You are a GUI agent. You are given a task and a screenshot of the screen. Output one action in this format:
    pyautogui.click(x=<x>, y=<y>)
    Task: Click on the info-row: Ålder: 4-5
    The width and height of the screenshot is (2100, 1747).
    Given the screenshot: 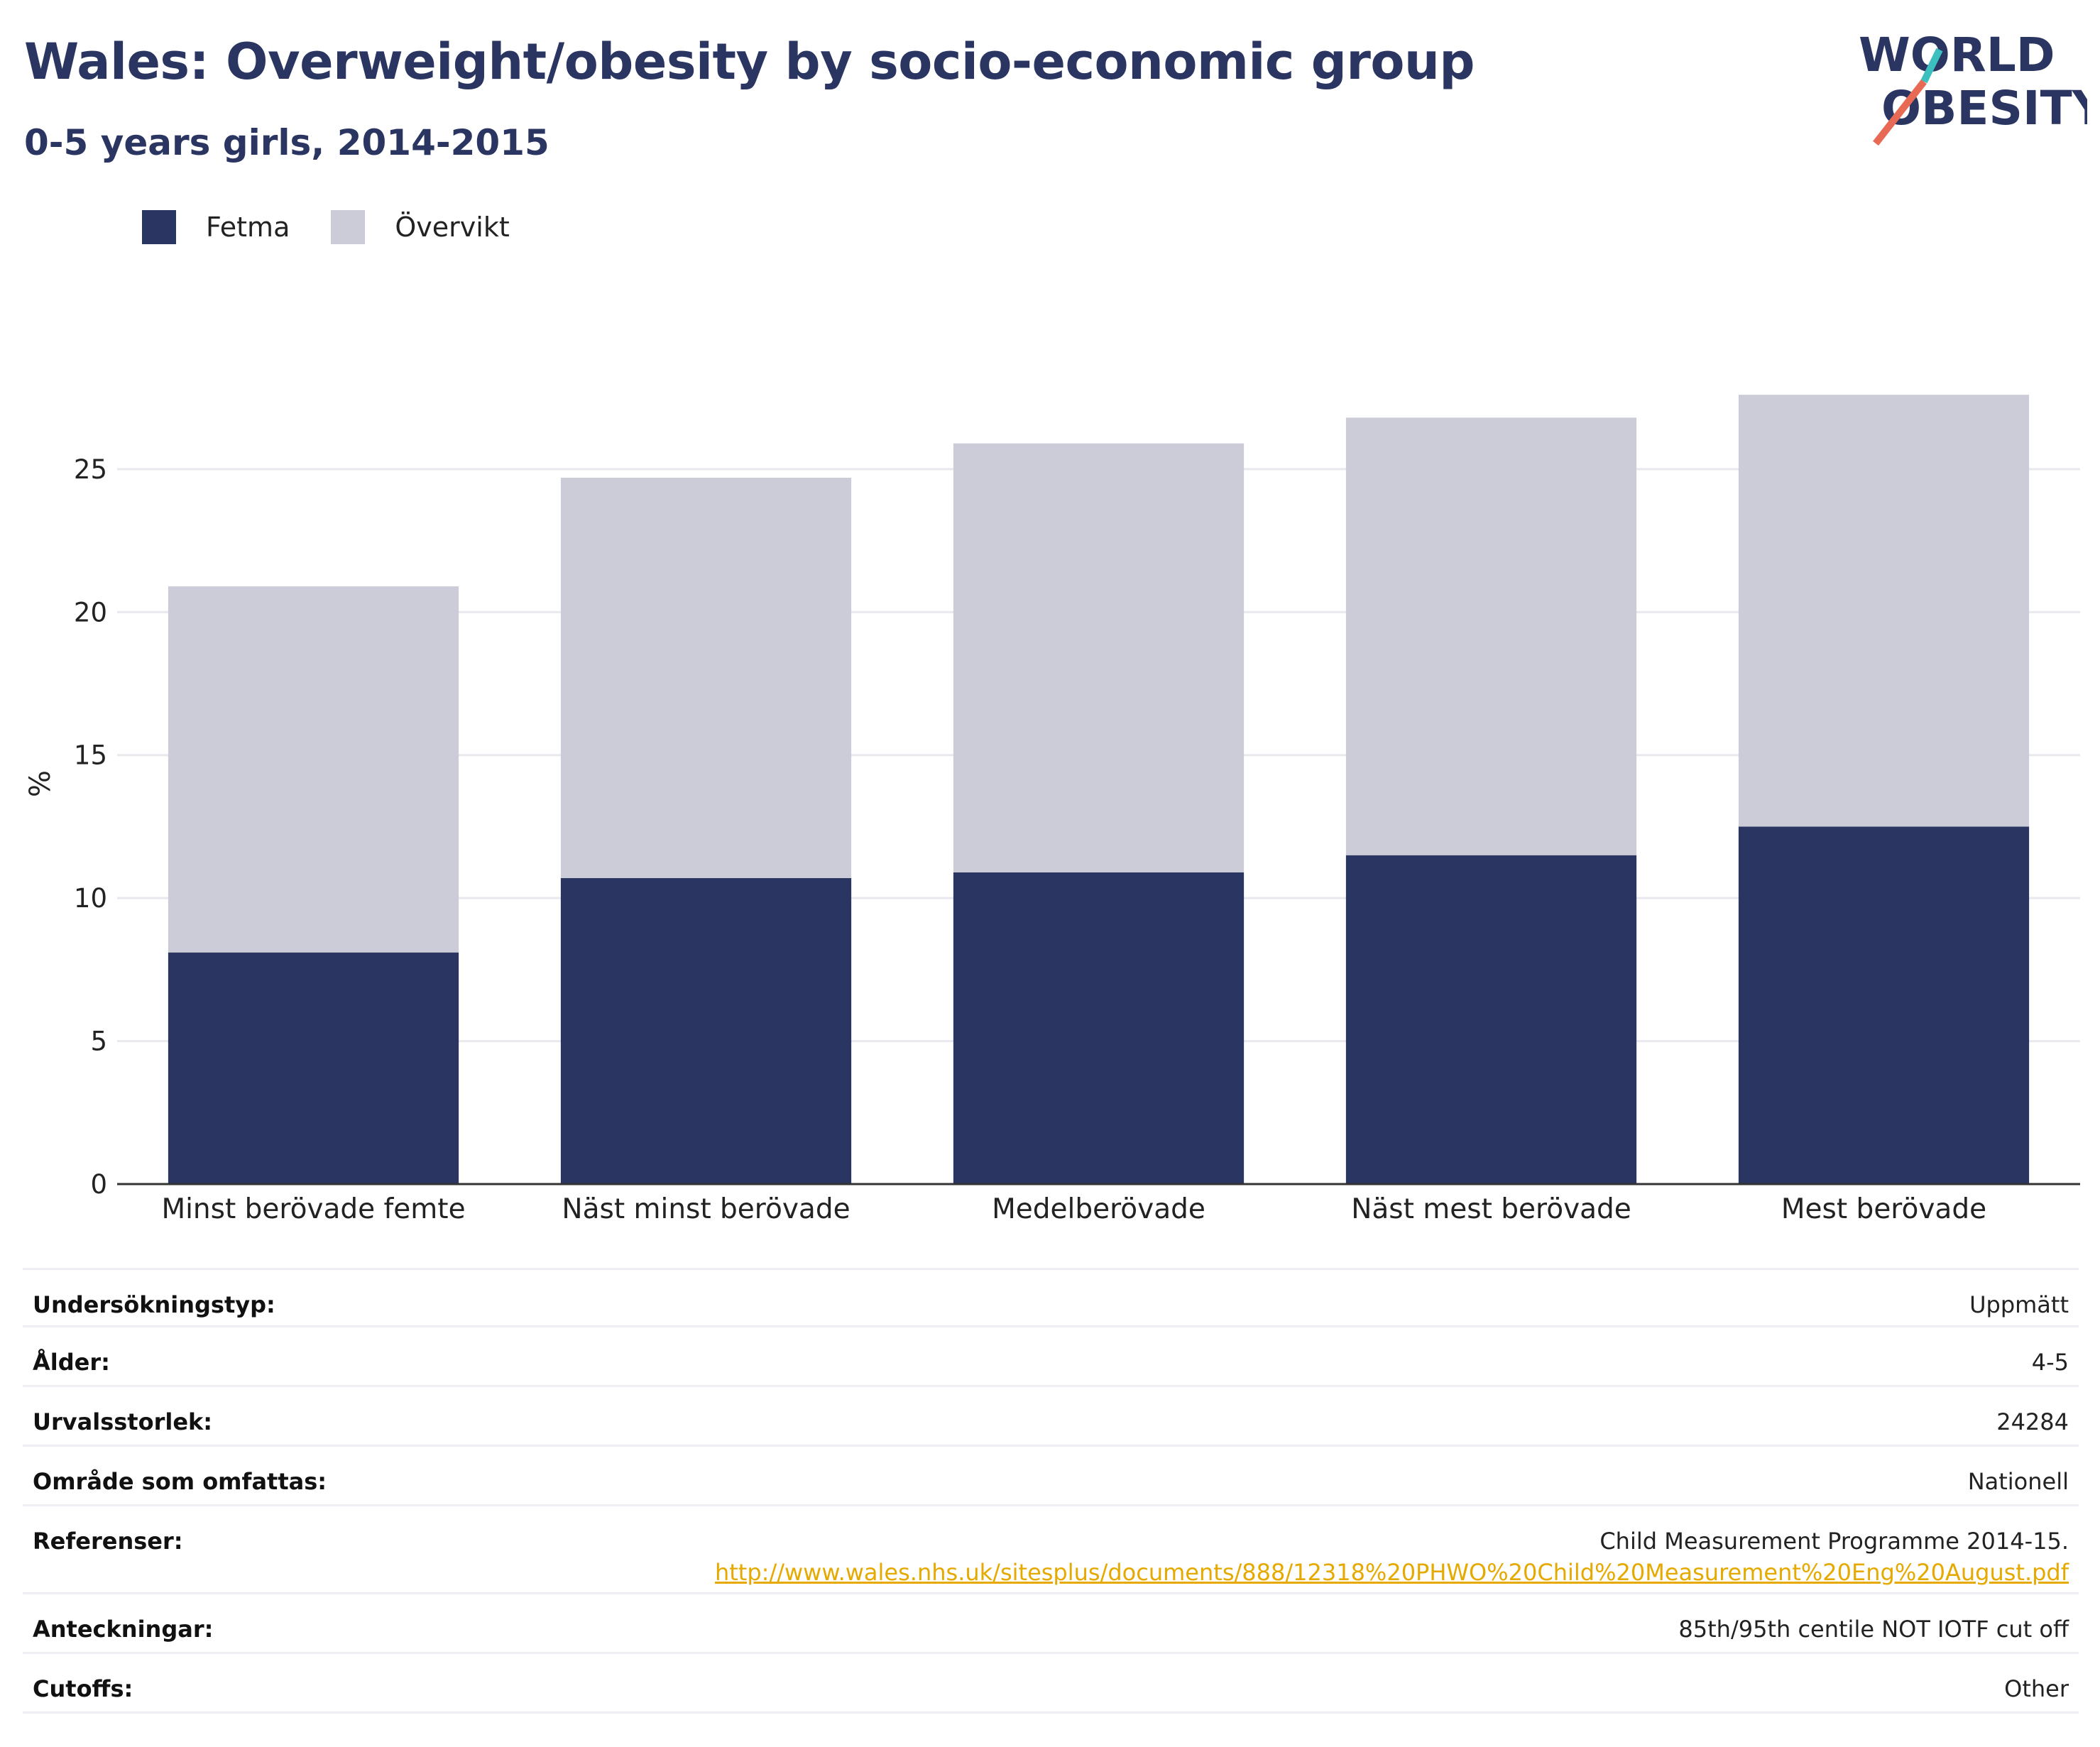 What is the action you would take?
    pyautogui.click(x=1051, y=1357)
    